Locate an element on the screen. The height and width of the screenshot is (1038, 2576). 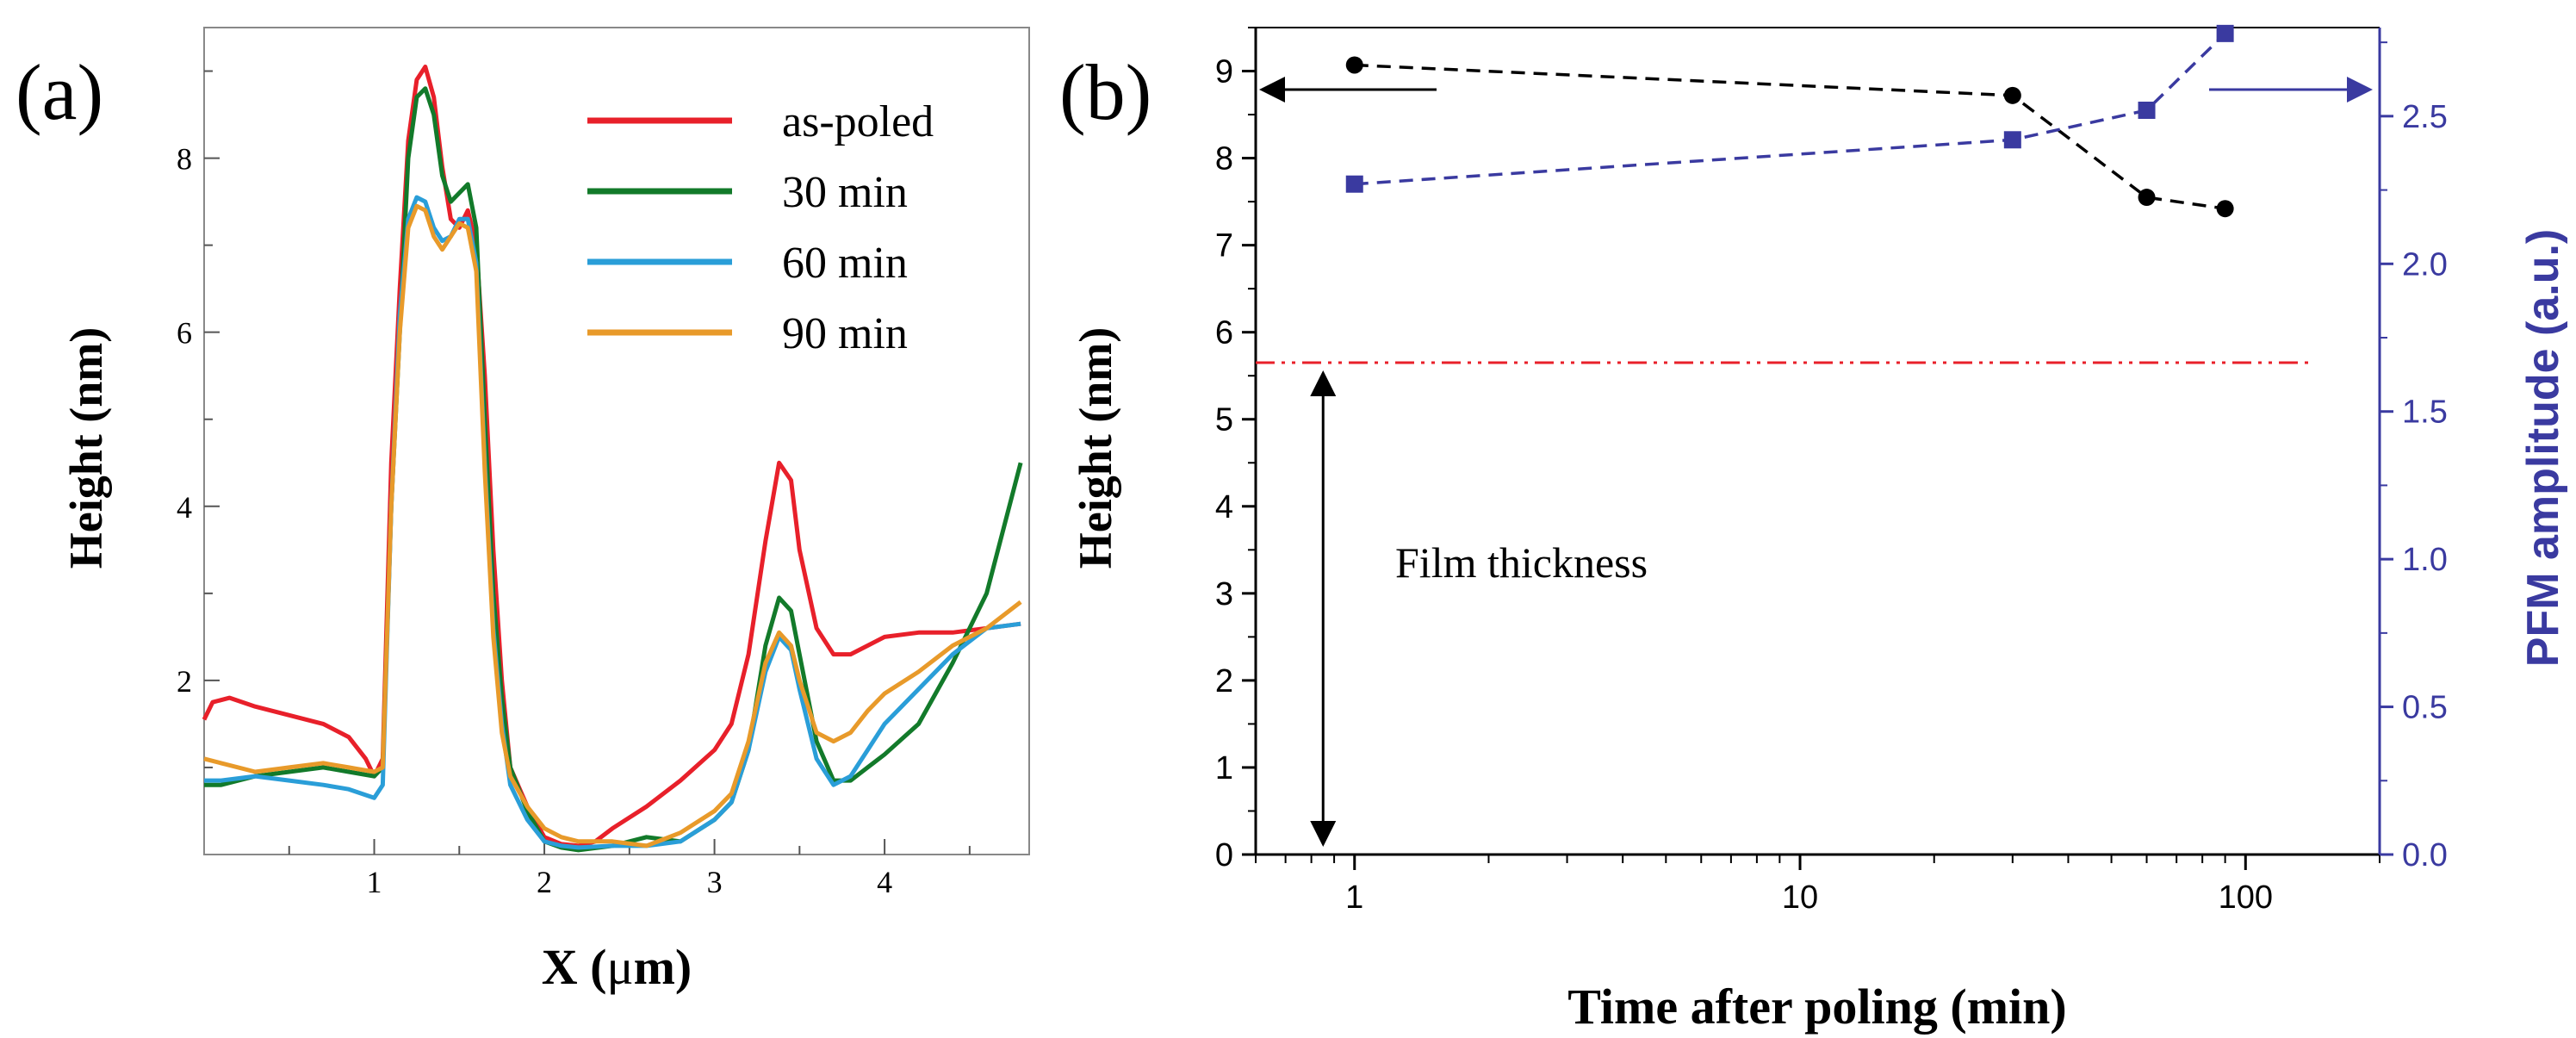
panel-b-right-tick-label: 1.0 is located at coordinates (2425, 560).